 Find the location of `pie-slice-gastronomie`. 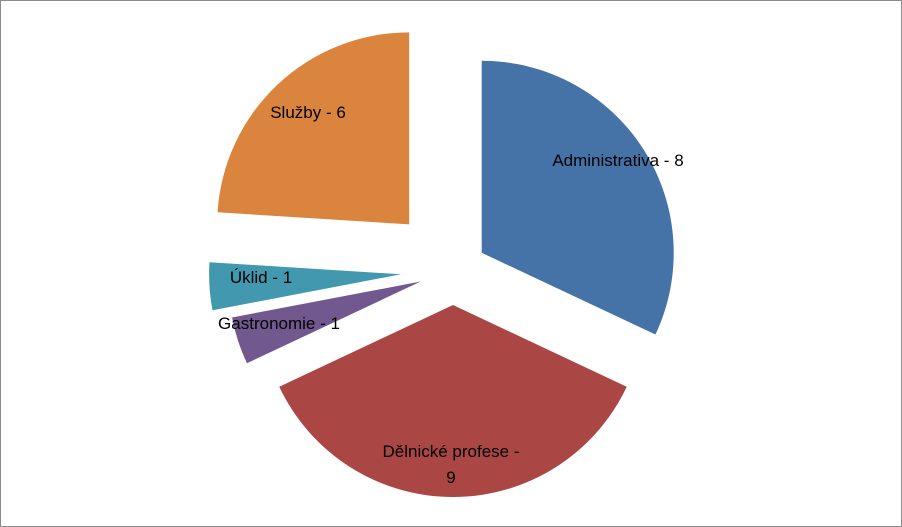

pie-slice-gastronomie is located at coordinates (326, 322).